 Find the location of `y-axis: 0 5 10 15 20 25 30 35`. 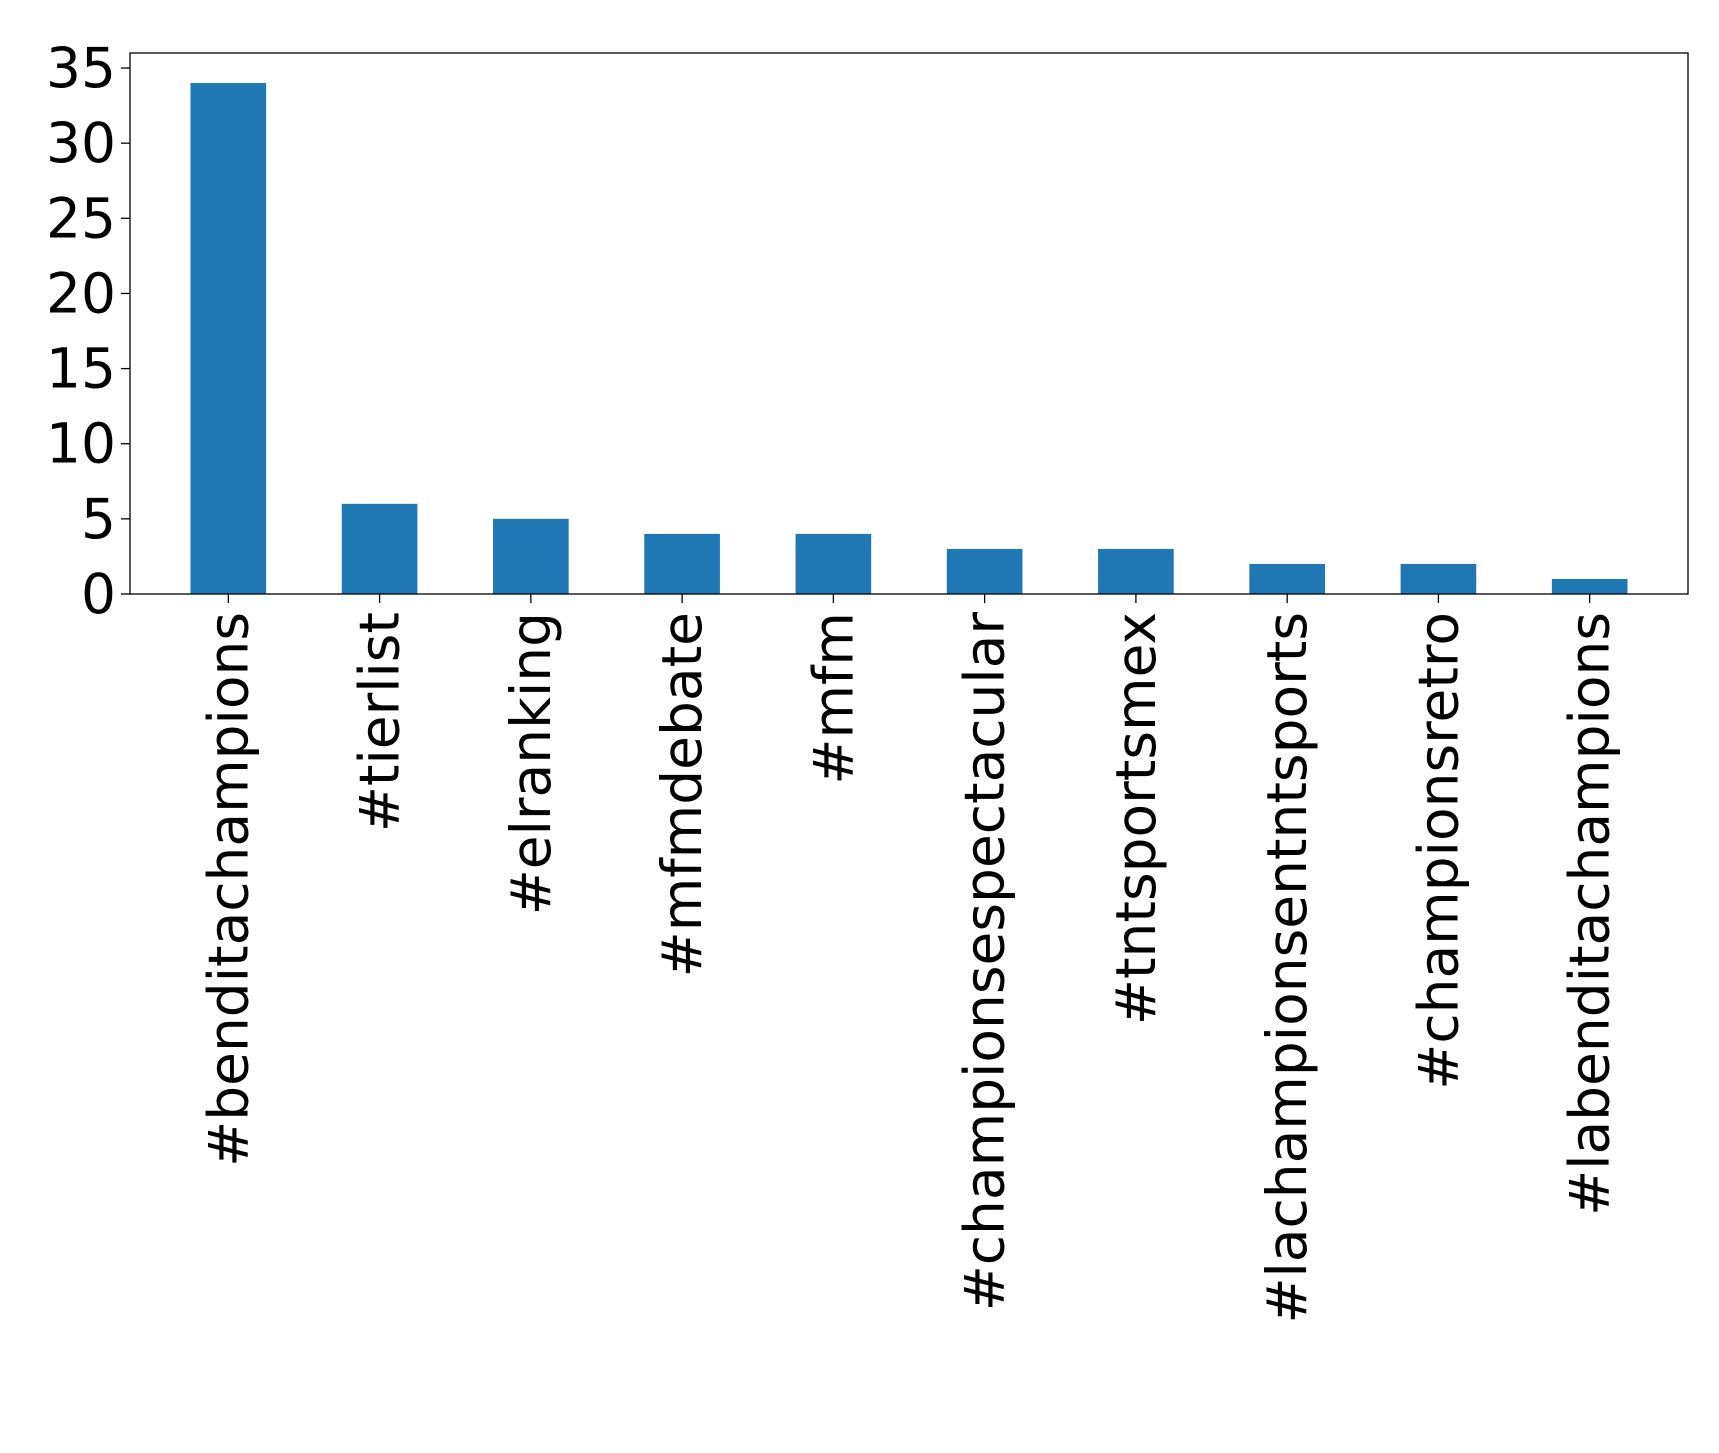

y-axis: 0 5 10 15 20 25 30 35 is located at coordinates (88, 331).